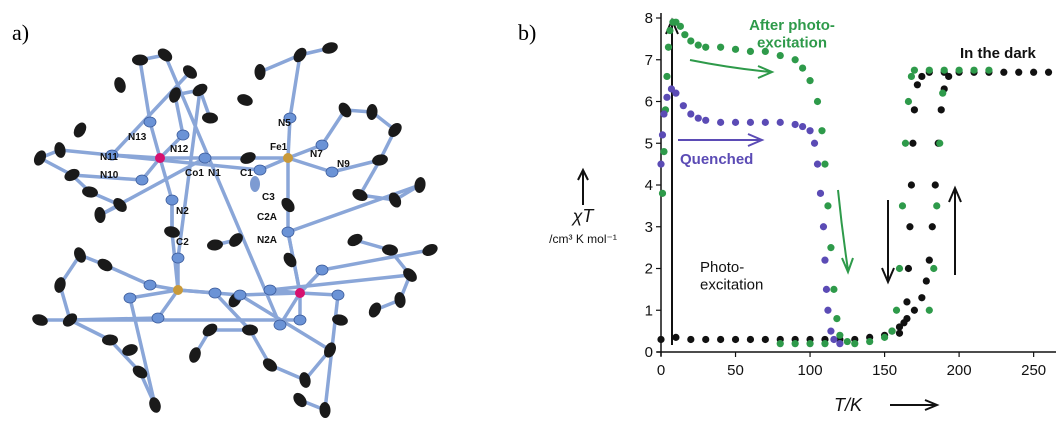 This screenshot has width=1056, height=426. I want to click on atom-label: N1, so click(214, 173).